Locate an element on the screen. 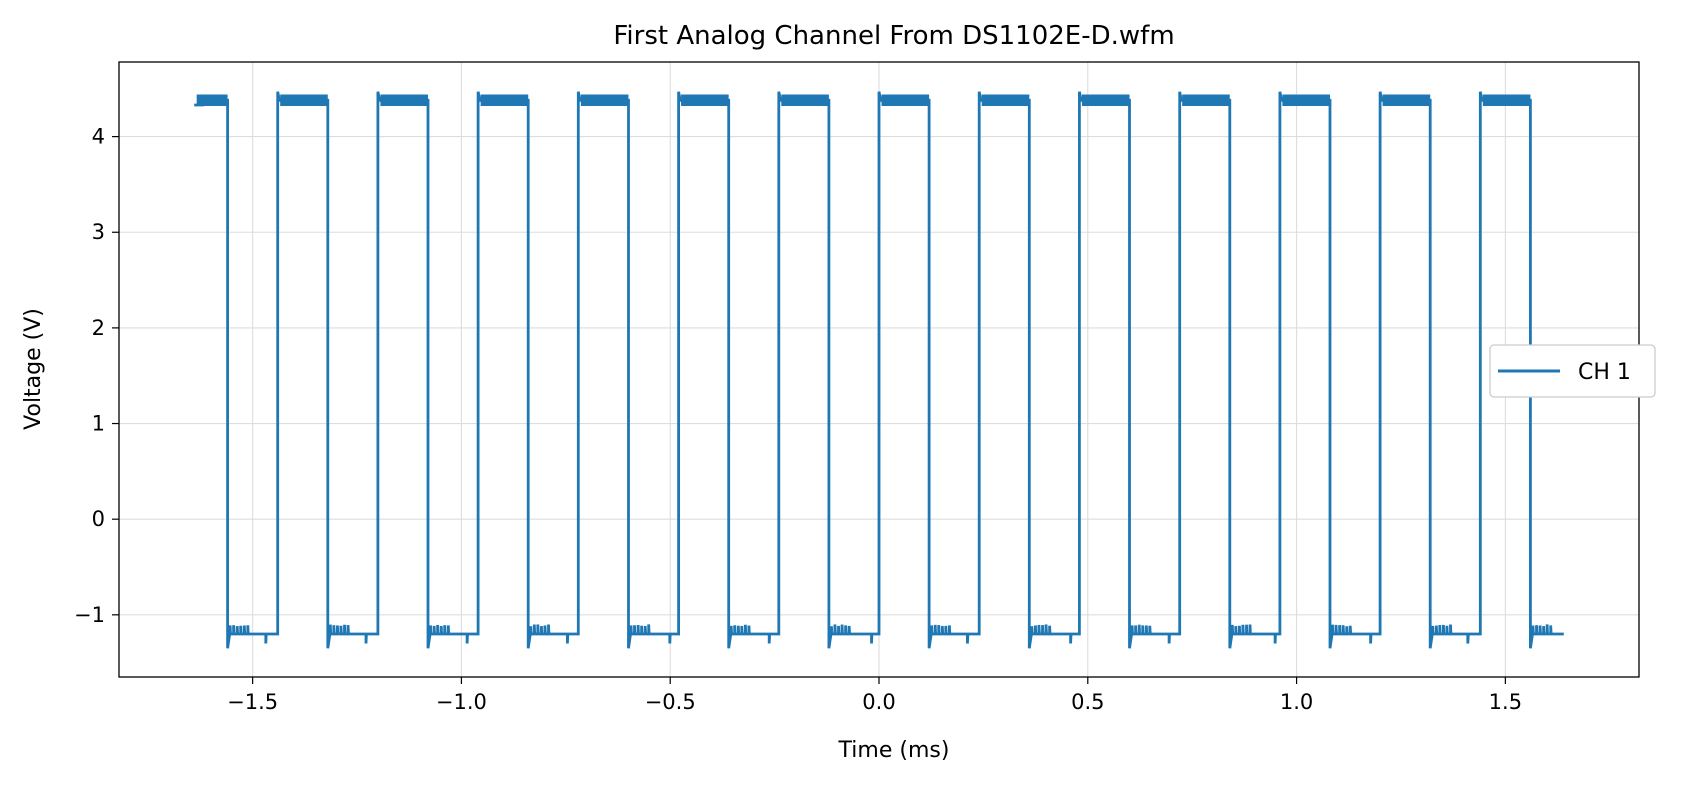  x-tick-label: 0.0 is located at coordinates (878, 702).